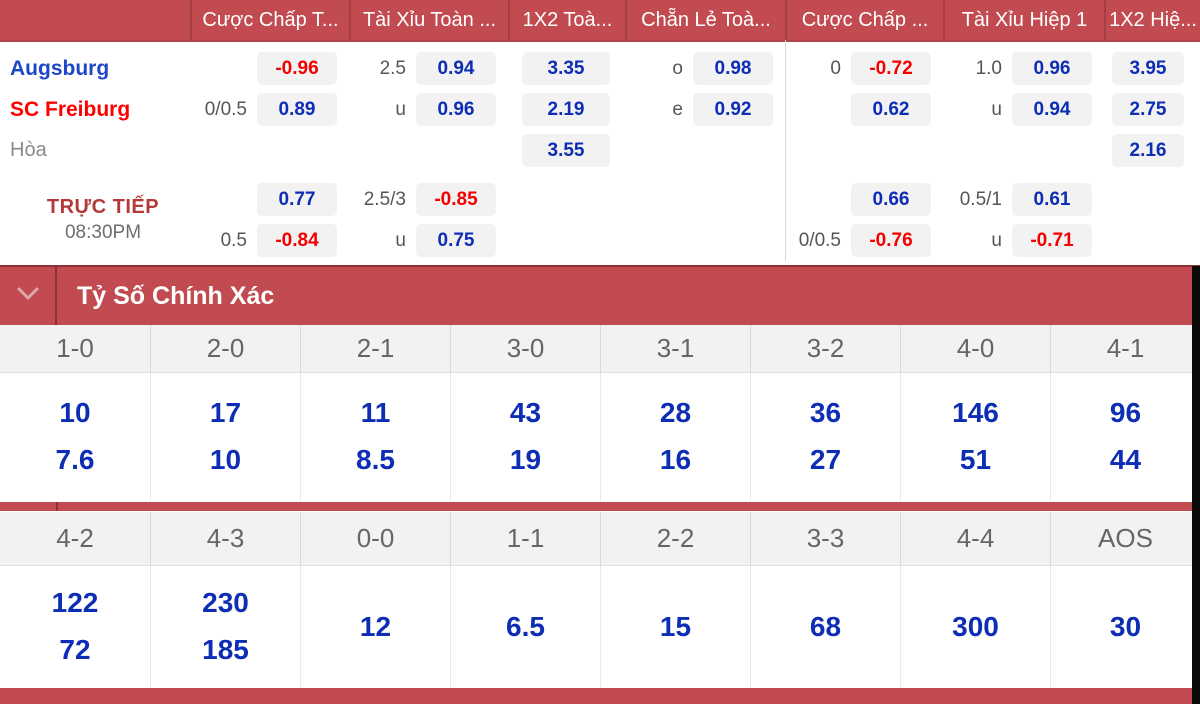  Describe the element at coordinates (75, 627) in the screenshot. I see `score-odds-cell: 122 72` at that location.